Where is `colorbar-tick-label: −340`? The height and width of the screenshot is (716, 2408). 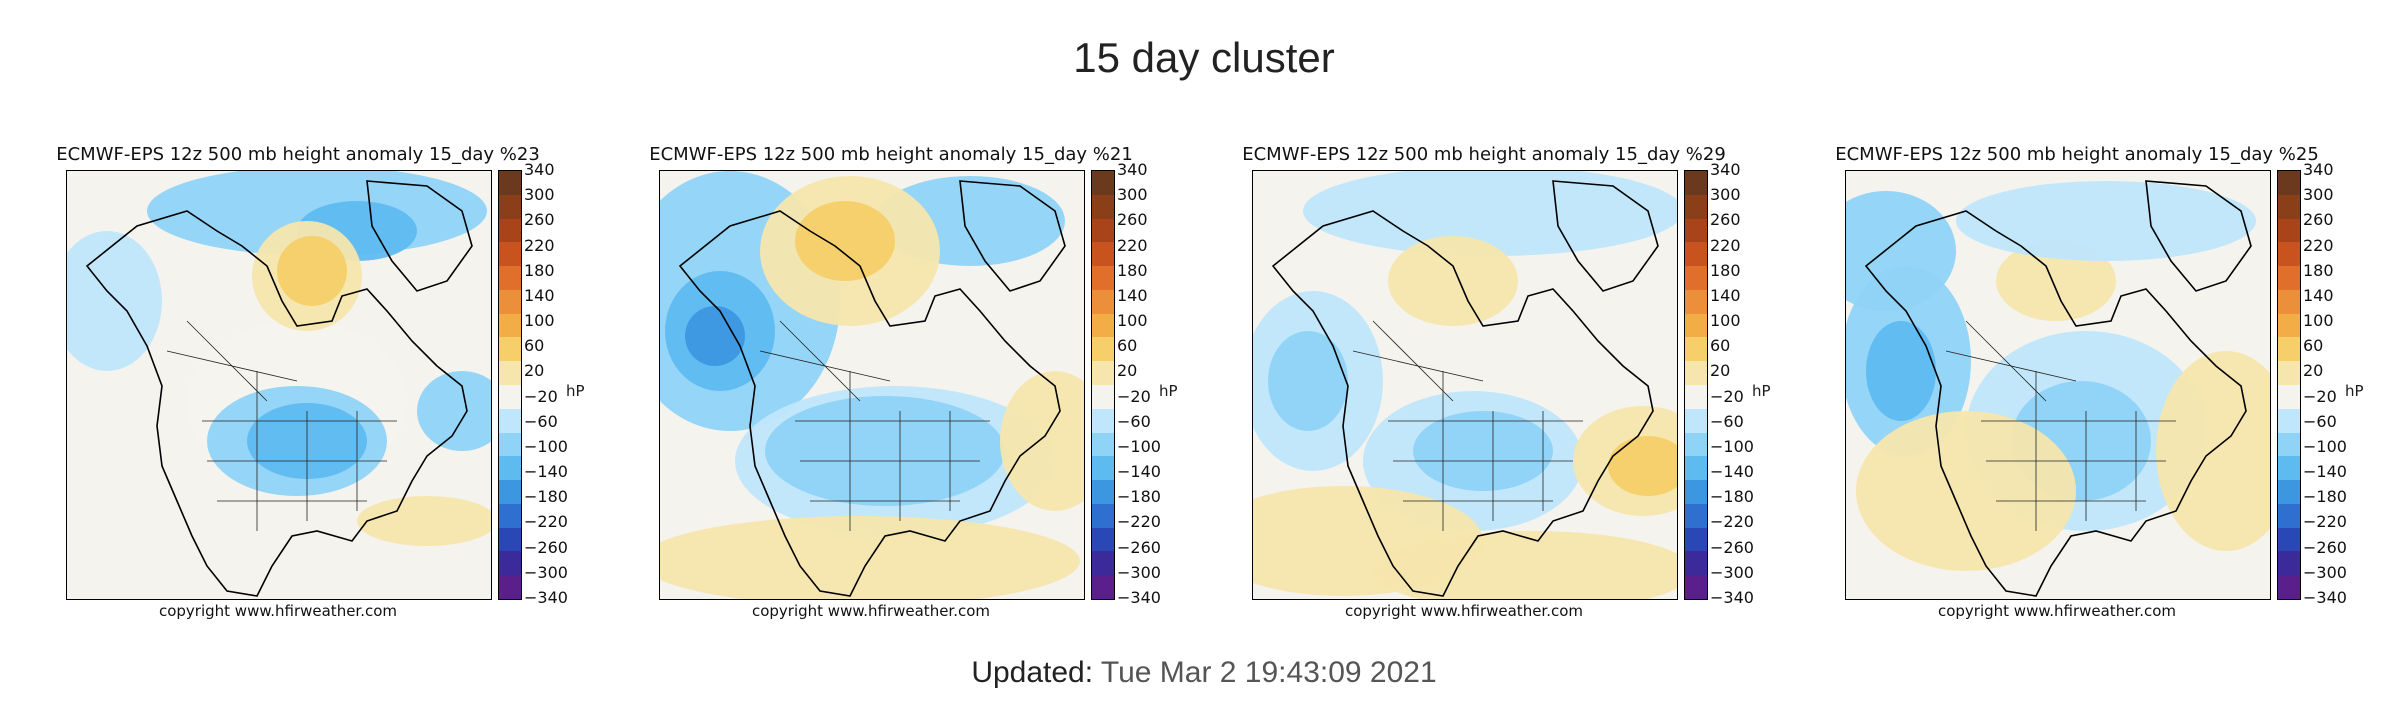 colorbar-tick-label: −340 is located at coordinates (546, 597).